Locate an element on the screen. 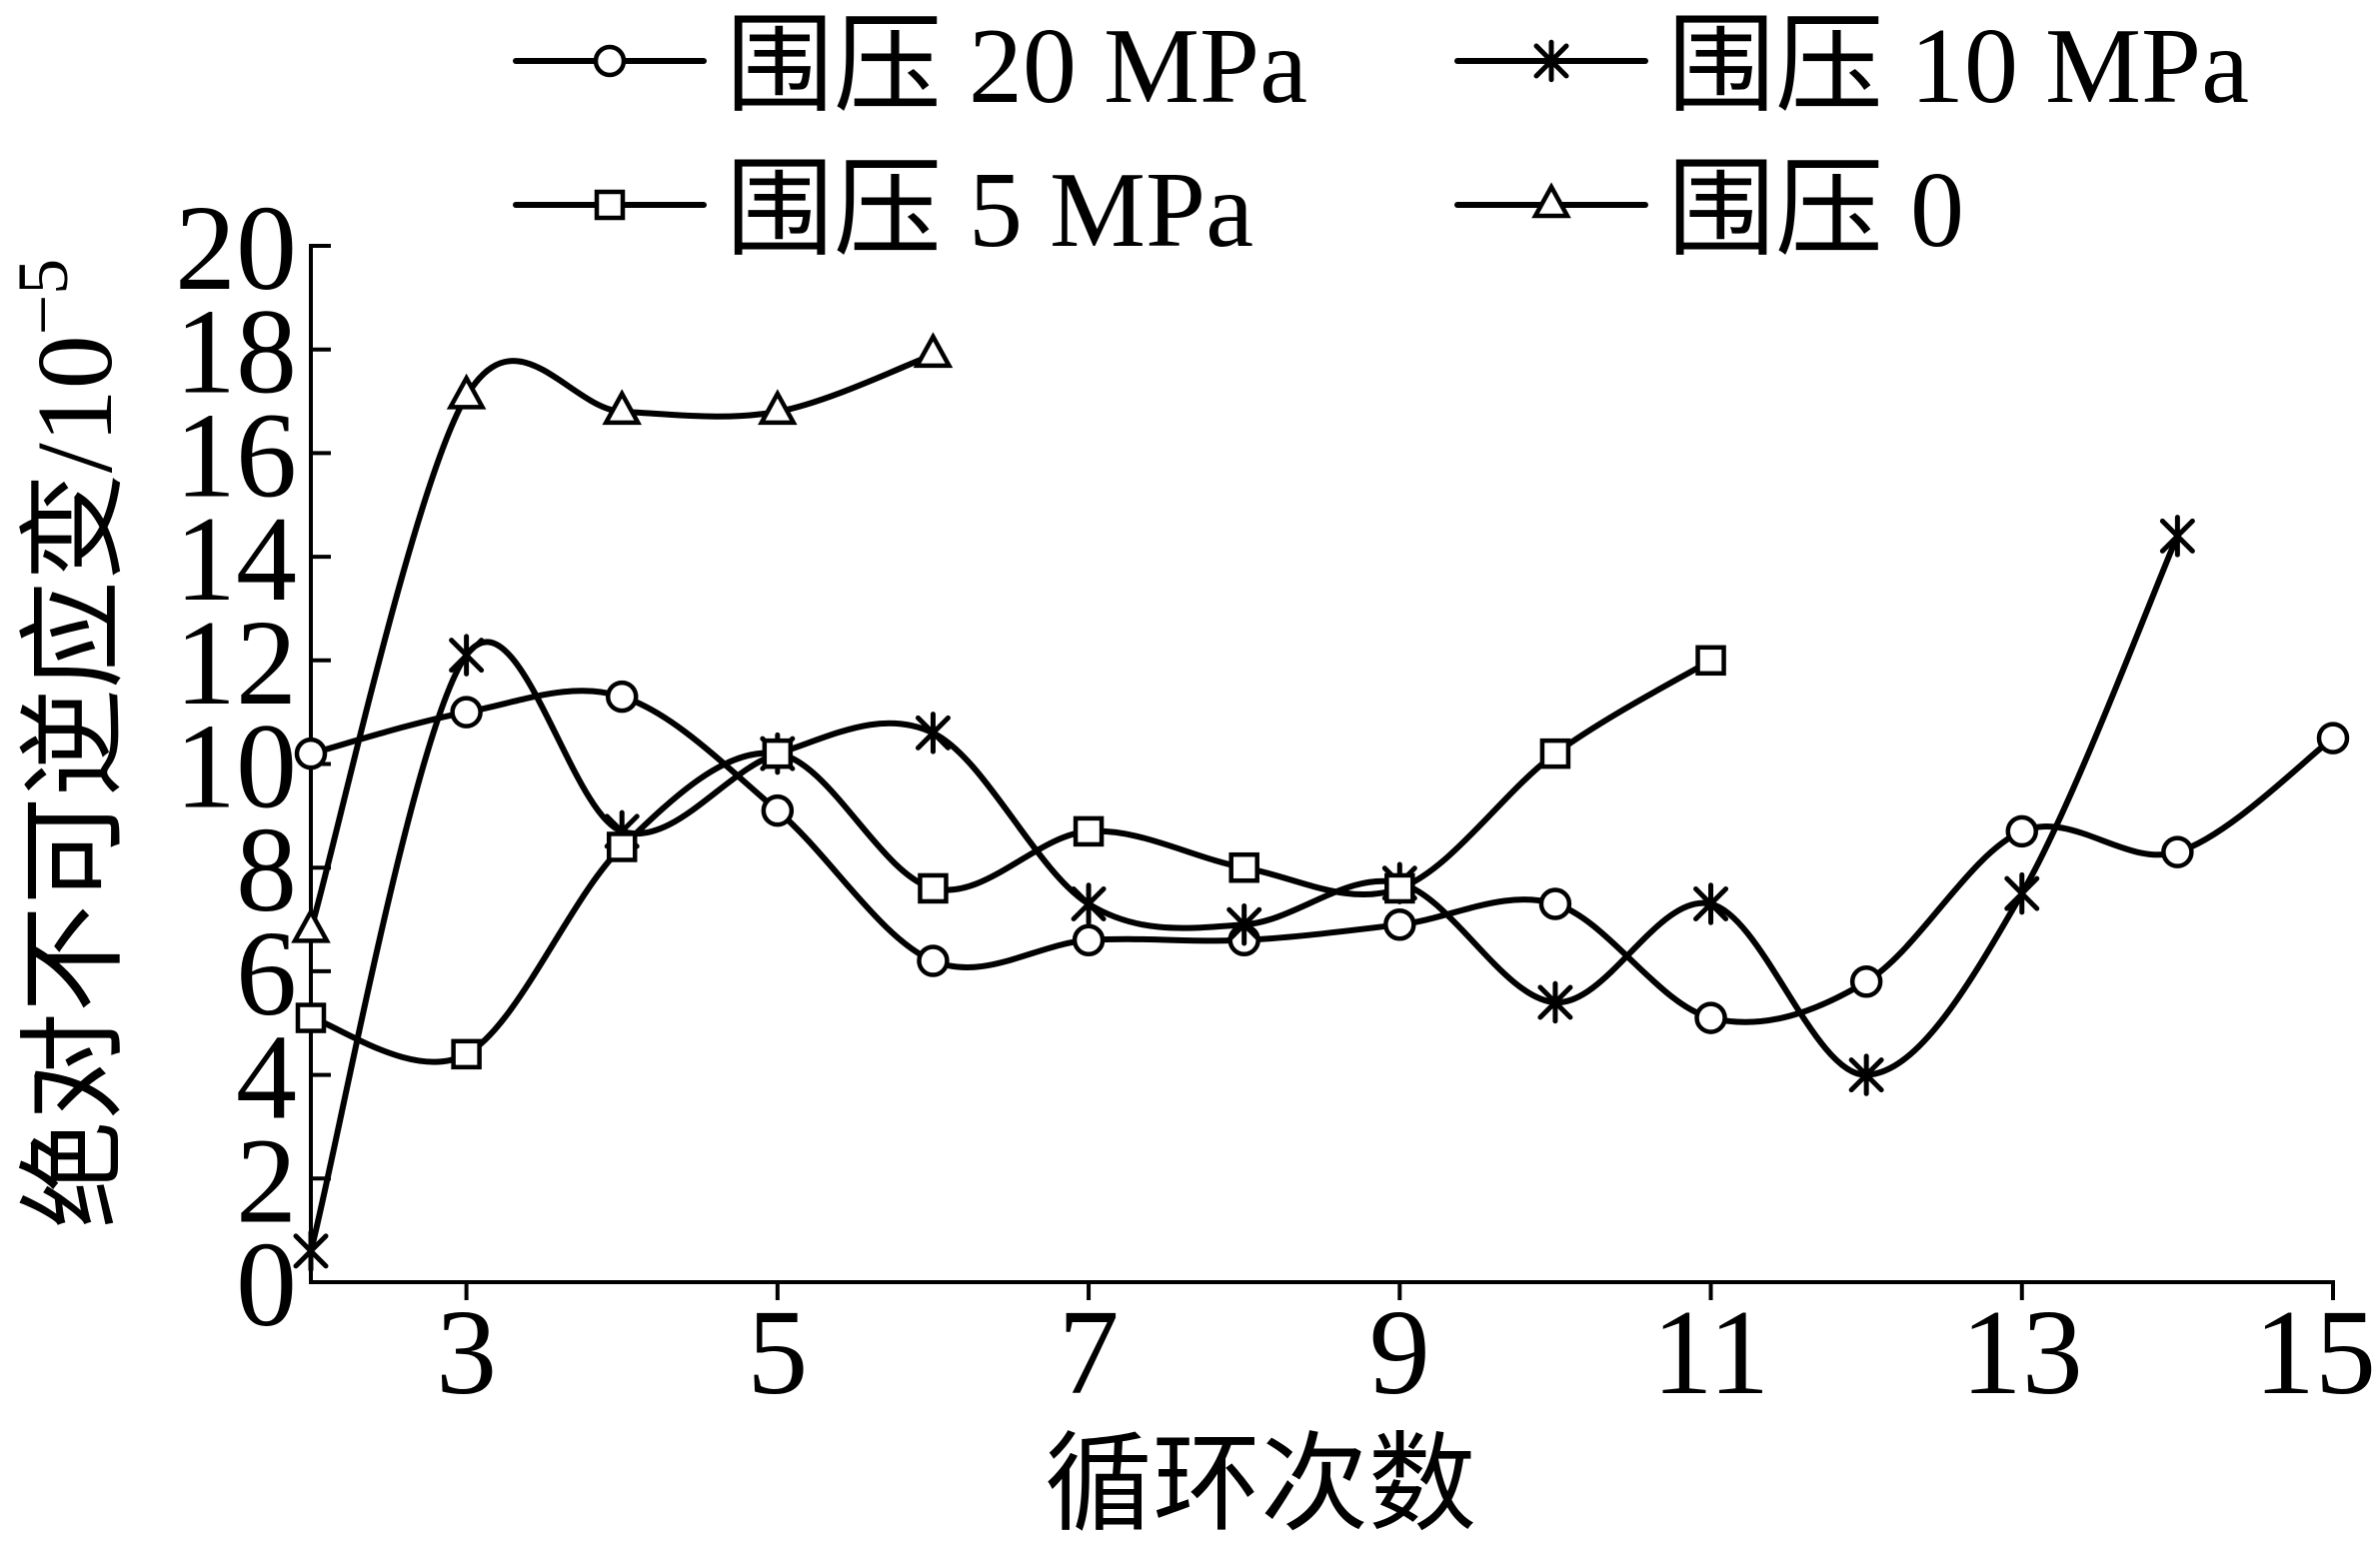 This screenshot has width=2380, height=1546. legend-triangle-marker is located at coordinates (1551, 200).